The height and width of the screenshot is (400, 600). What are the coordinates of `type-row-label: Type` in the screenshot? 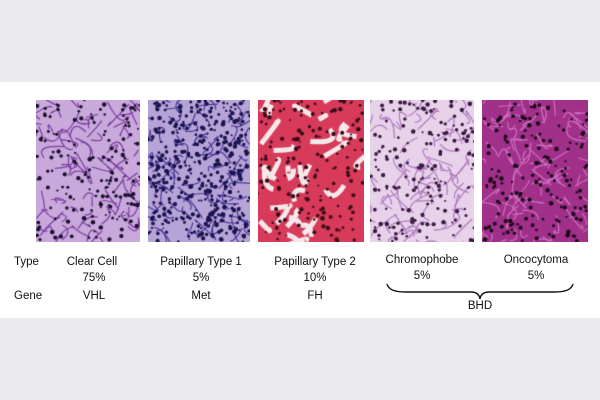 It's located at (26, 262).